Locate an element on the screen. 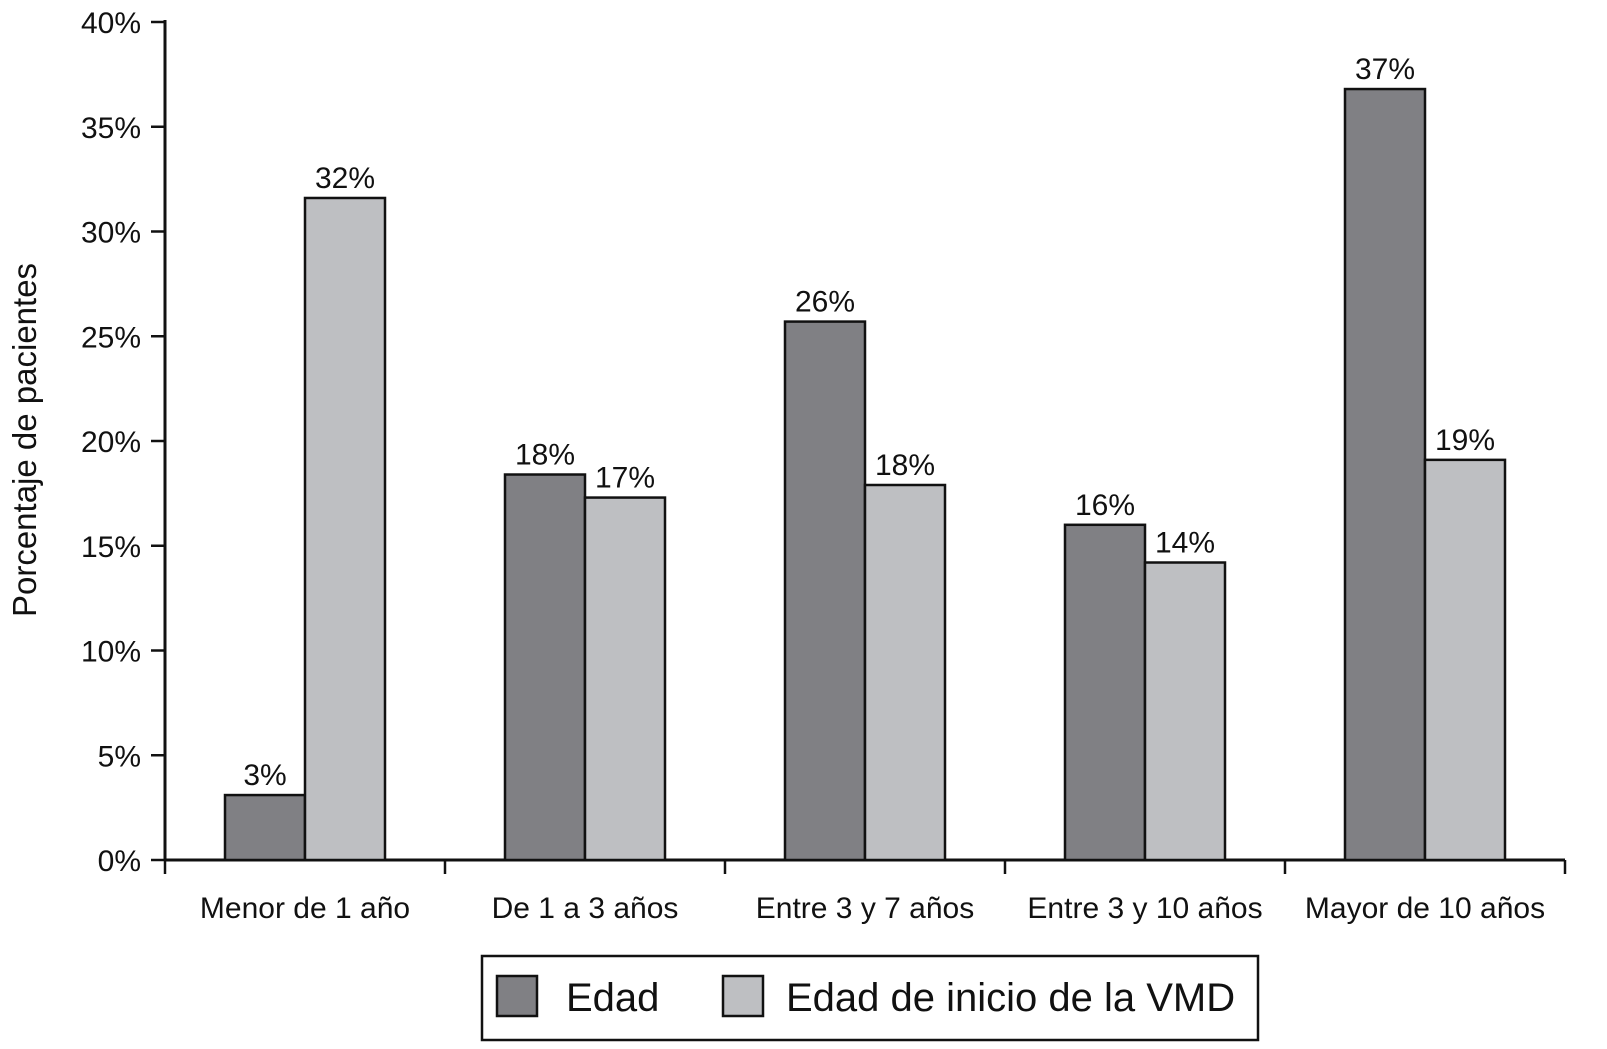  y-axis: 0% 5% 10% 15% 20% 25% 30% 35% 40% is located at coordinates (124, 442).